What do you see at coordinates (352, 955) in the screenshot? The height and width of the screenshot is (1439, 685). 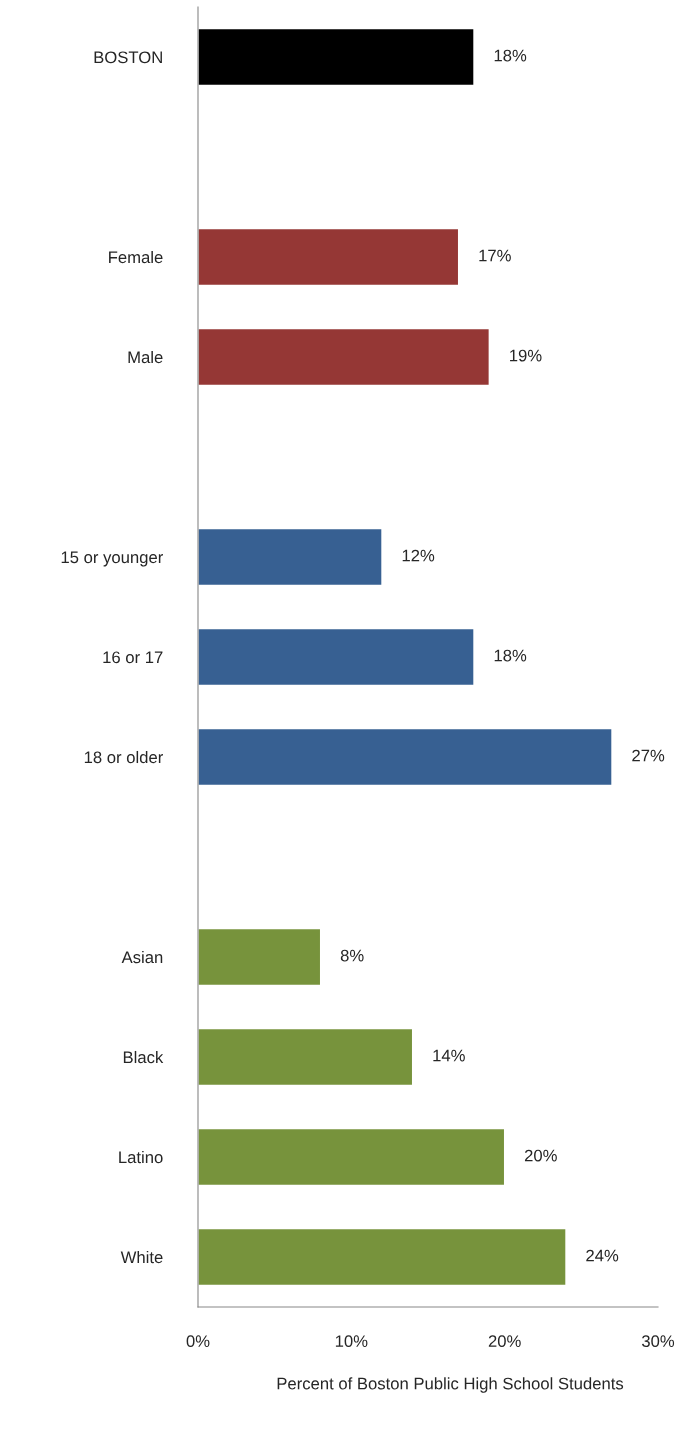 I see `data-label: 8%` at bounding box center [352, 955].